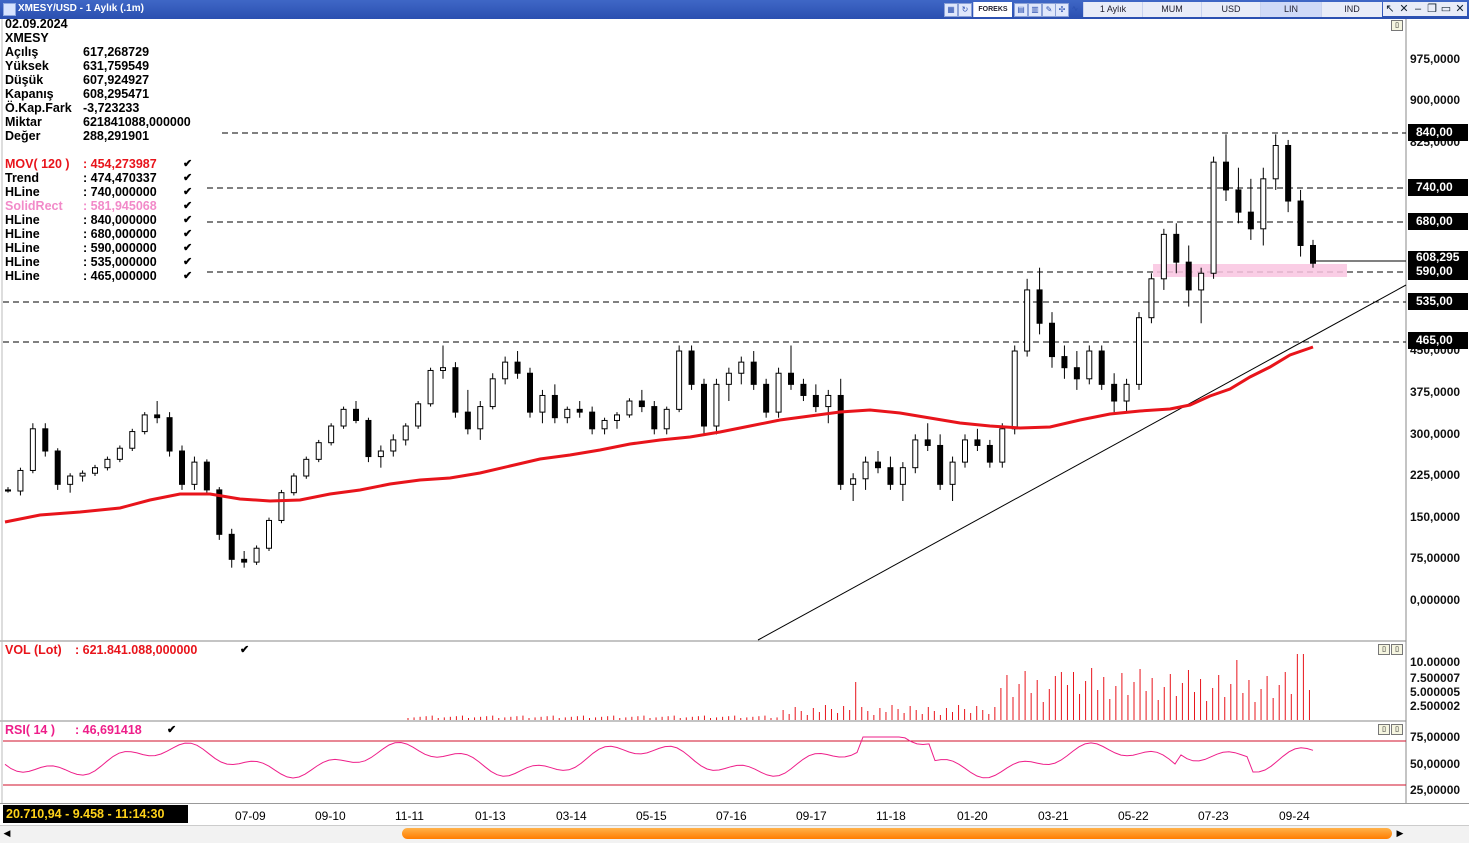 This screenshot has width=1469, height=843. Describe the element at coordinates (1460, 9) in the screenshot. I see `close-icon: ✕` at that location.